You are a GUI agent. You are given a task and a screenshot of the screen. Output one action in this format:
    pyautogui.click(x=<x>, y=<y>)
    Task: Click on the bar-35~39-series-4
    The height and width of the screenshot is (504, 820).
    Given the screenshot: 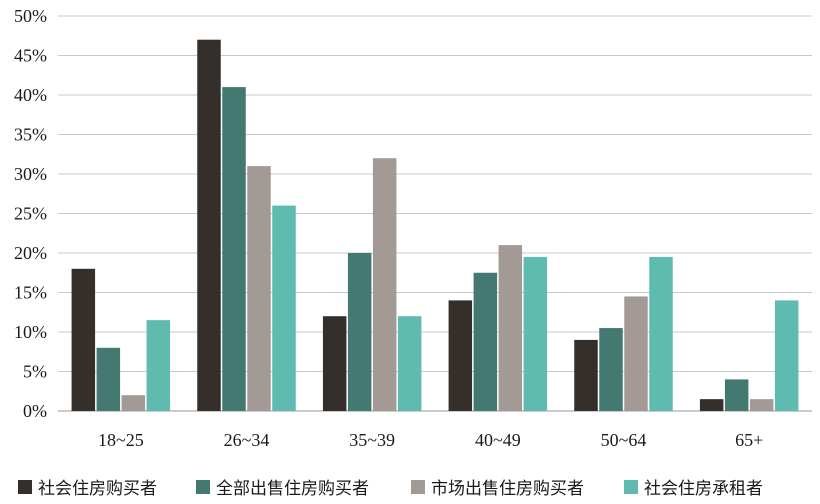 What is the action you would take?
    pyautogui.click(x=409, y=363)
    